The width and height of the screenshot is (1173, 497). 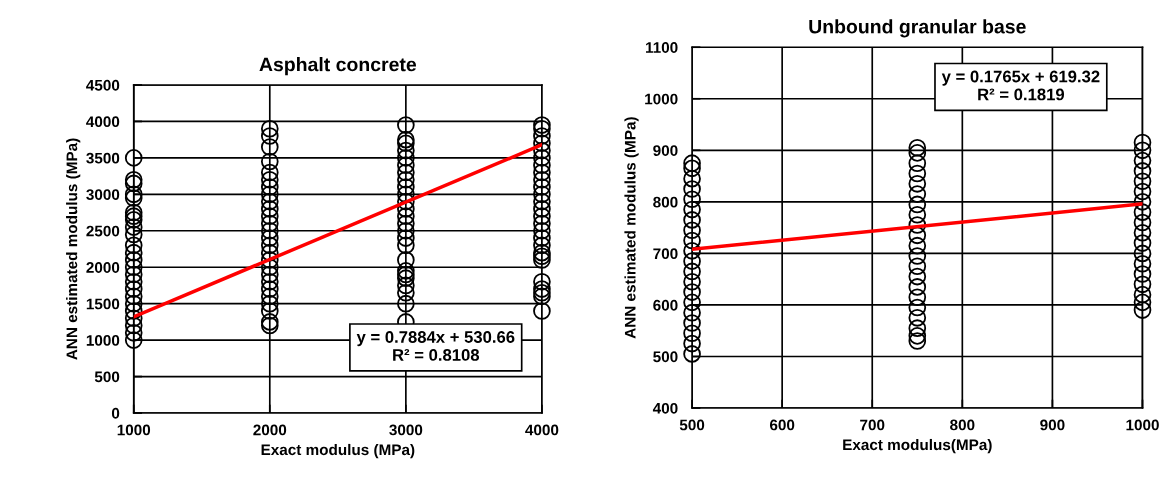 What do you see at coordinates (665, 254) in the screenshot?
I see `y-tick-label: 700` at bounding box center [665, 254].